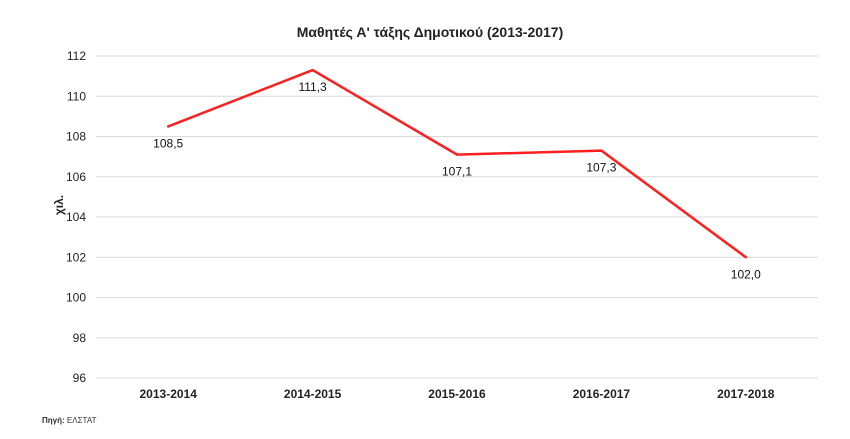 The image size is (850, 439). Describe the element at coordinates (746, 394) in the screenshot. I see `x-tick-label: 2017-2018` at that location.